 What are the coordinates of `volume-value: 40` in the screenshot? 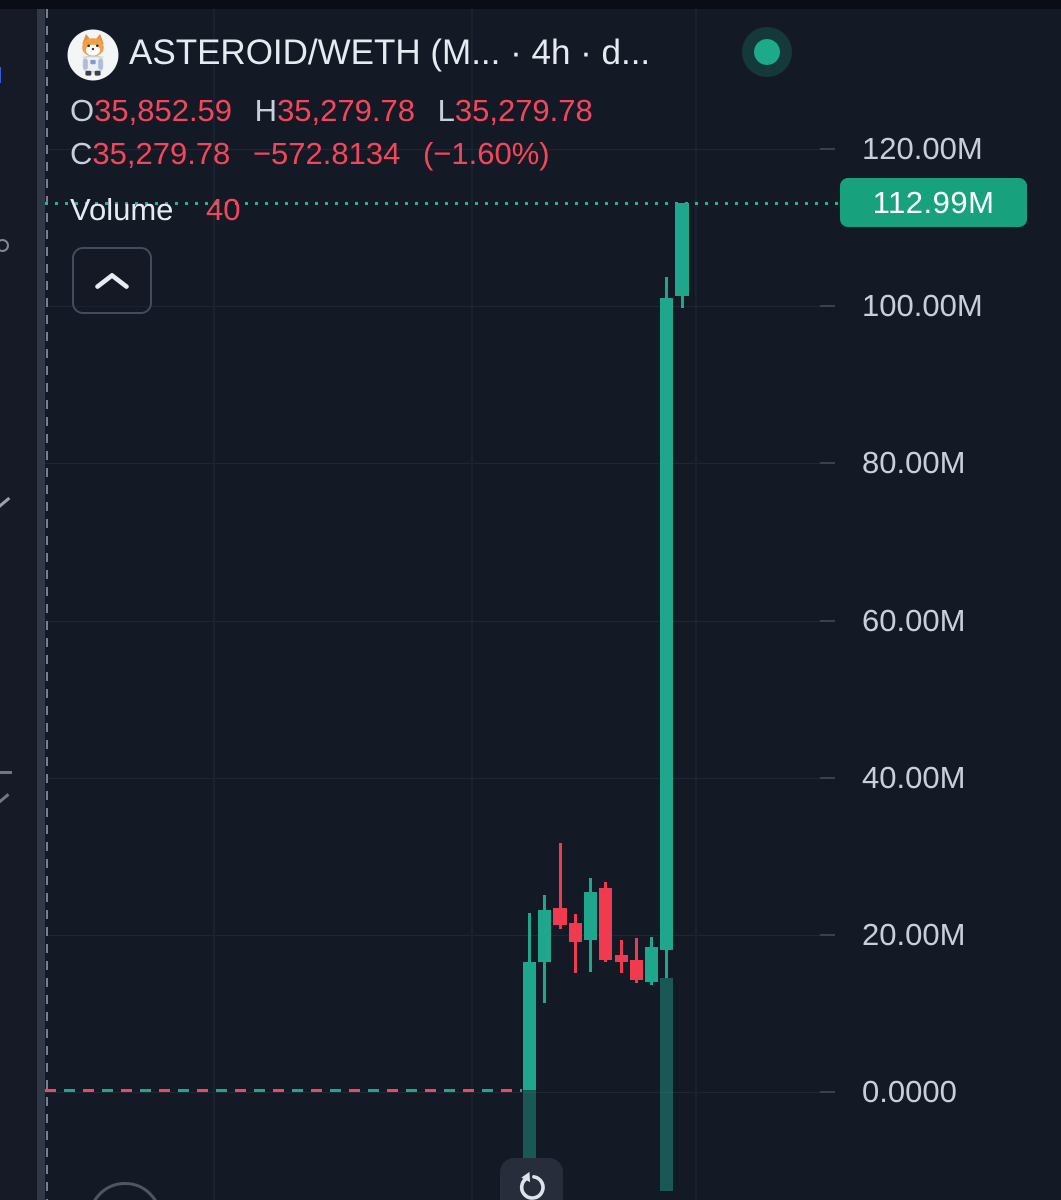 It's located at (223, 209).